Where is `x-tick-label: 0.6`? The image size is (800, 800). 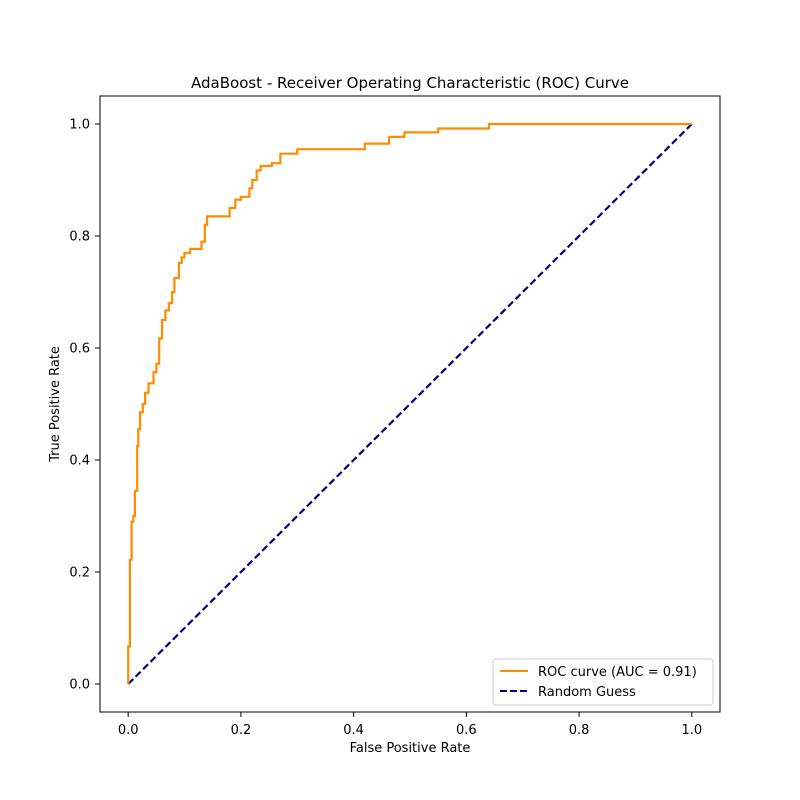 x-tick-label: 0.6 is located at coordinates (466, 730).